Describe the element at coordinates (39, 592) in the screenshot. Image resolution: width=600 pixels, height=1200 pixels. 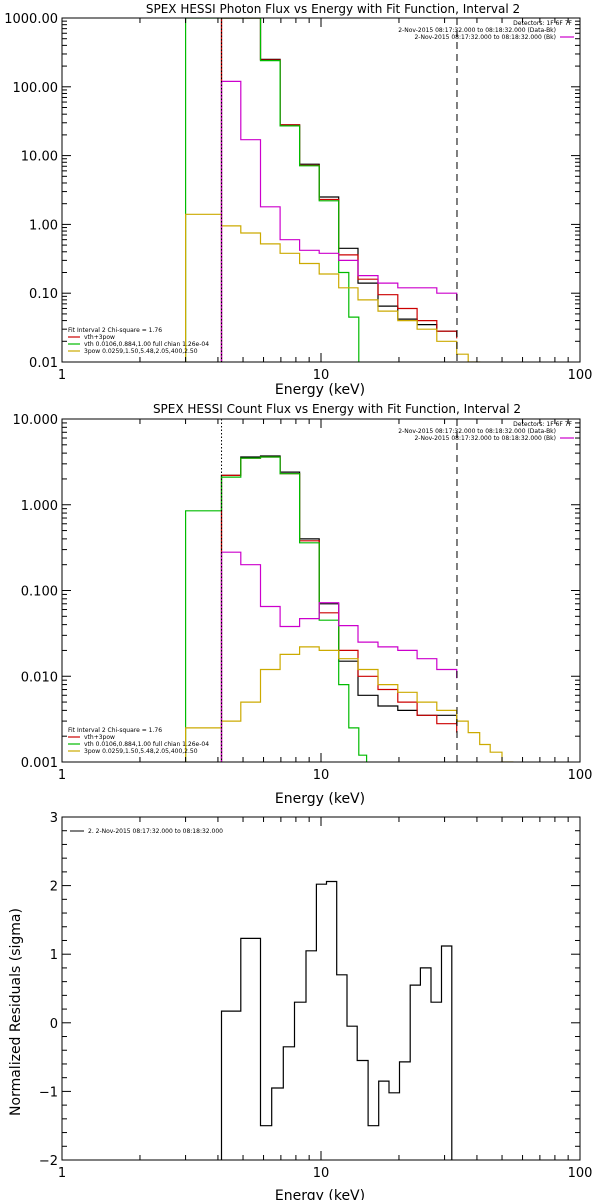
I see `count-flux-y-tick-label: 0.100` at that location.